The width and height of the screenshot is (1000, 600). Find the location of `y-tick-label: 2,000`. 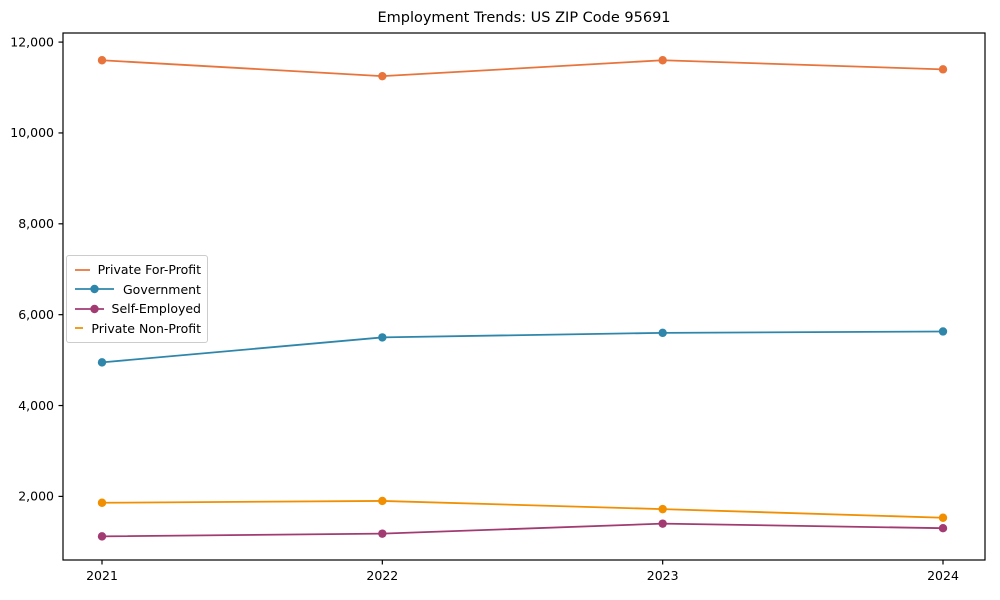

y-tick-label: 2,000 is located at coordinates (36, 496).